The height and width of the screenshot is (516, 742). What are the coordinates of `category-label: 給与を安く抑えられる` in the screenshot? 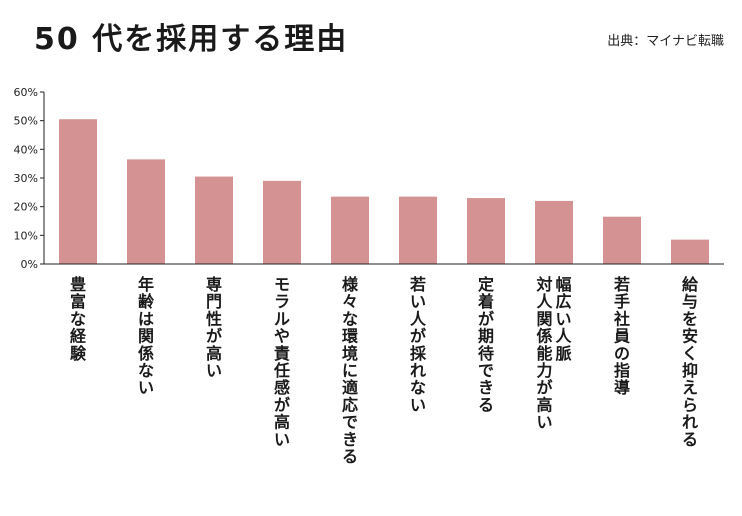 It's located at (690, 362).